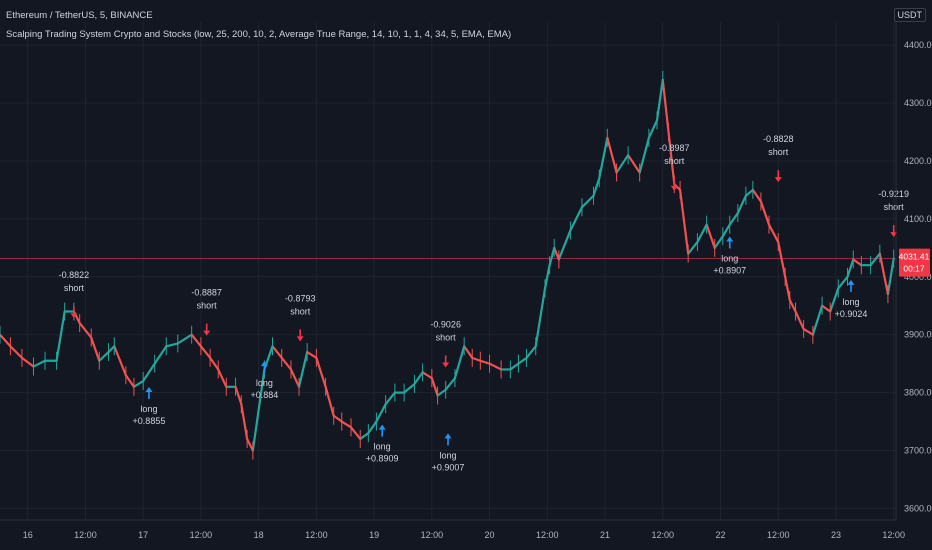  I want to click on signal-value: -0.9219, so click(893, 194).